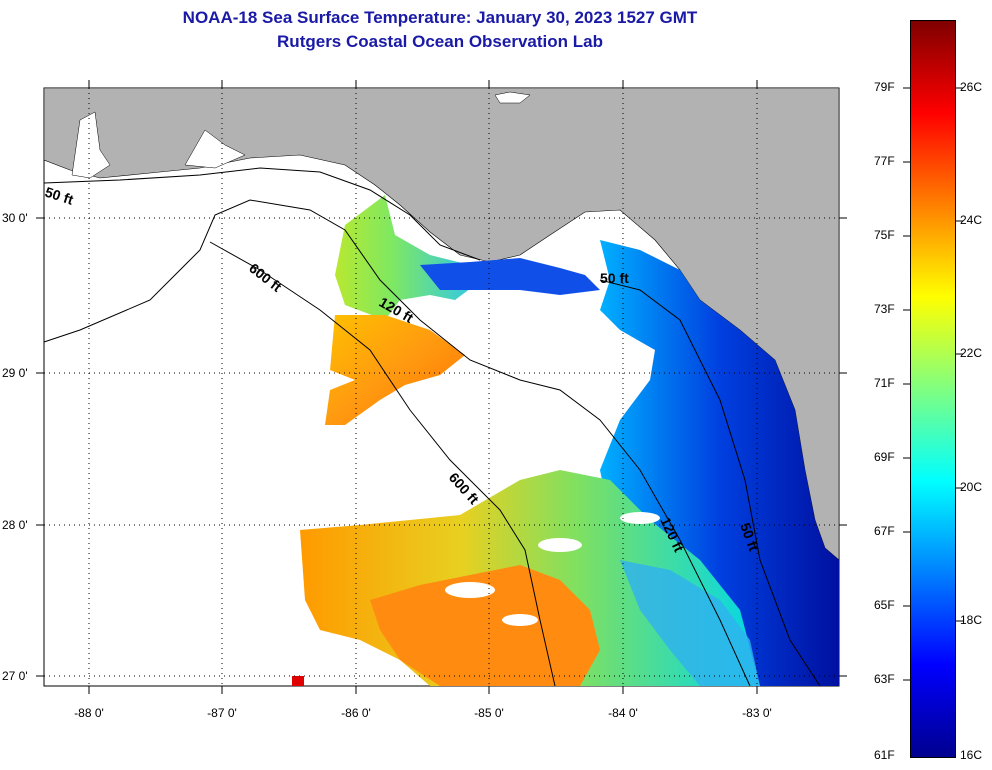 The height and width of the screenshot is (770, 992). What do you see at coordinates (356, 713) in the screenshot?
I see `longitude-label: -86 0'` at bounding box center [356, 713].